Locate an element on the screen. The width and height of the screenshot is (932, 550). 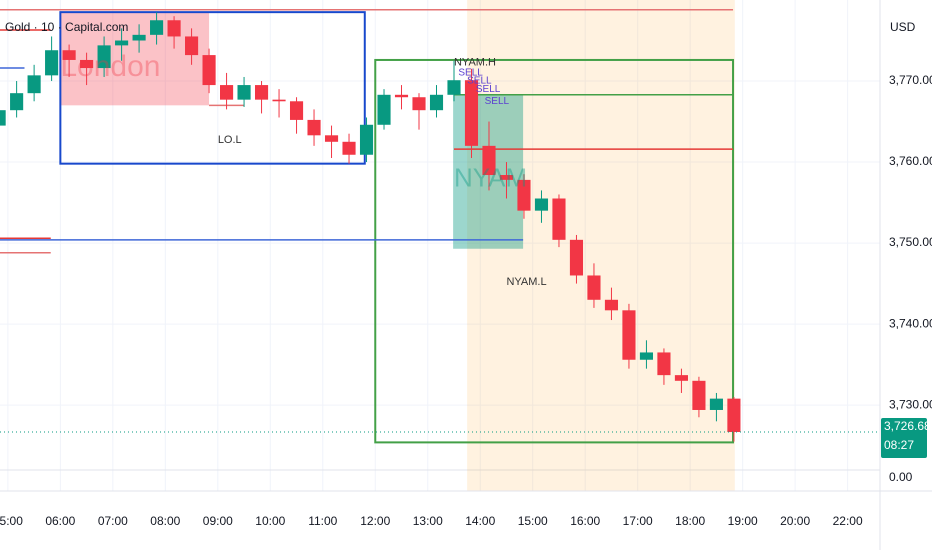
y-tick-label: 3,730.00 is located at coordinates (910, 404).